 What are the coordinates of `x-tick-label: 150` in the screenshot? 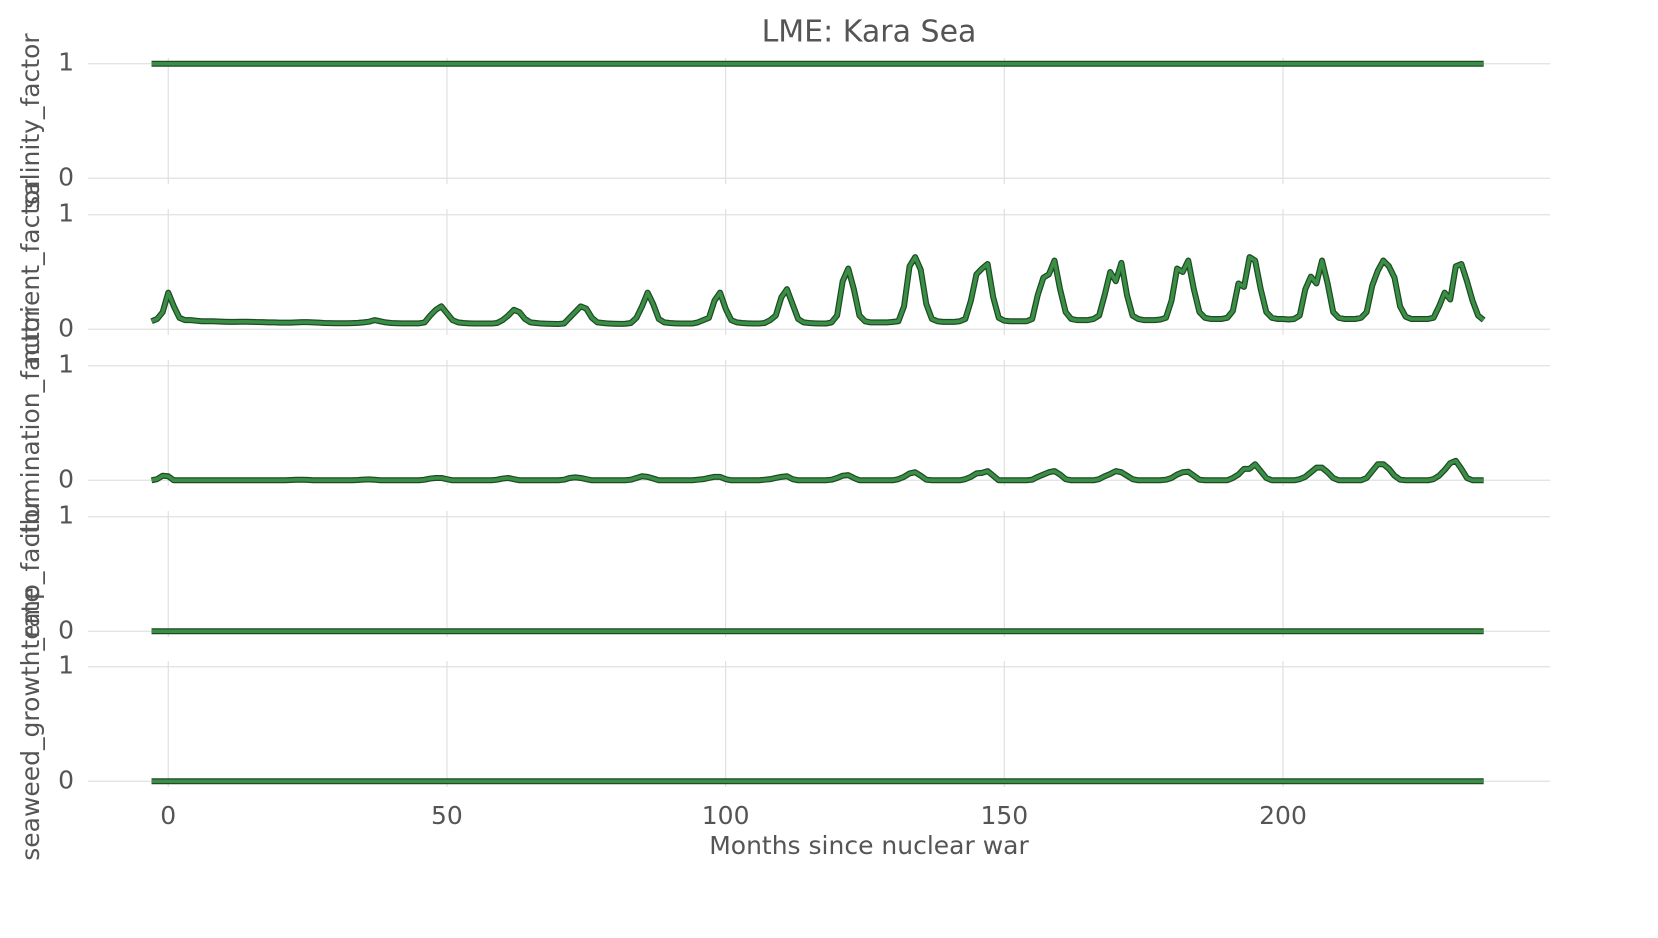 It's located at (1004, 815).